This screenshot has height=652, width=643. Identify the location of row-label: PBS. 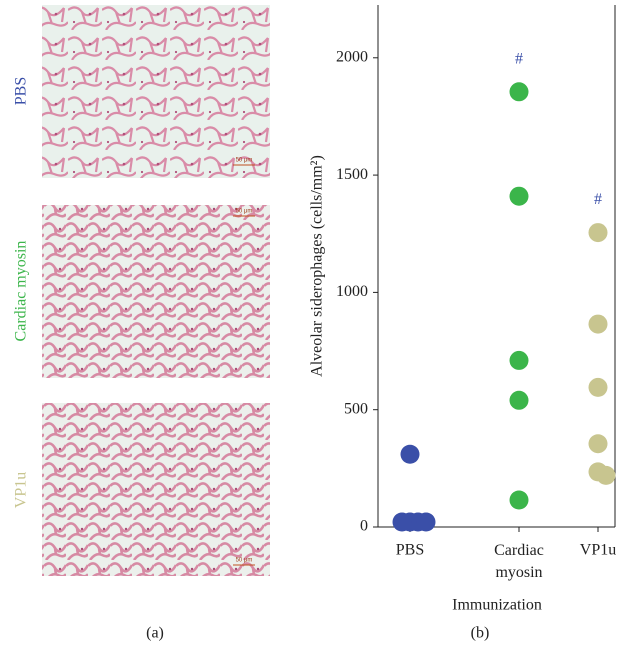
(21, 91).